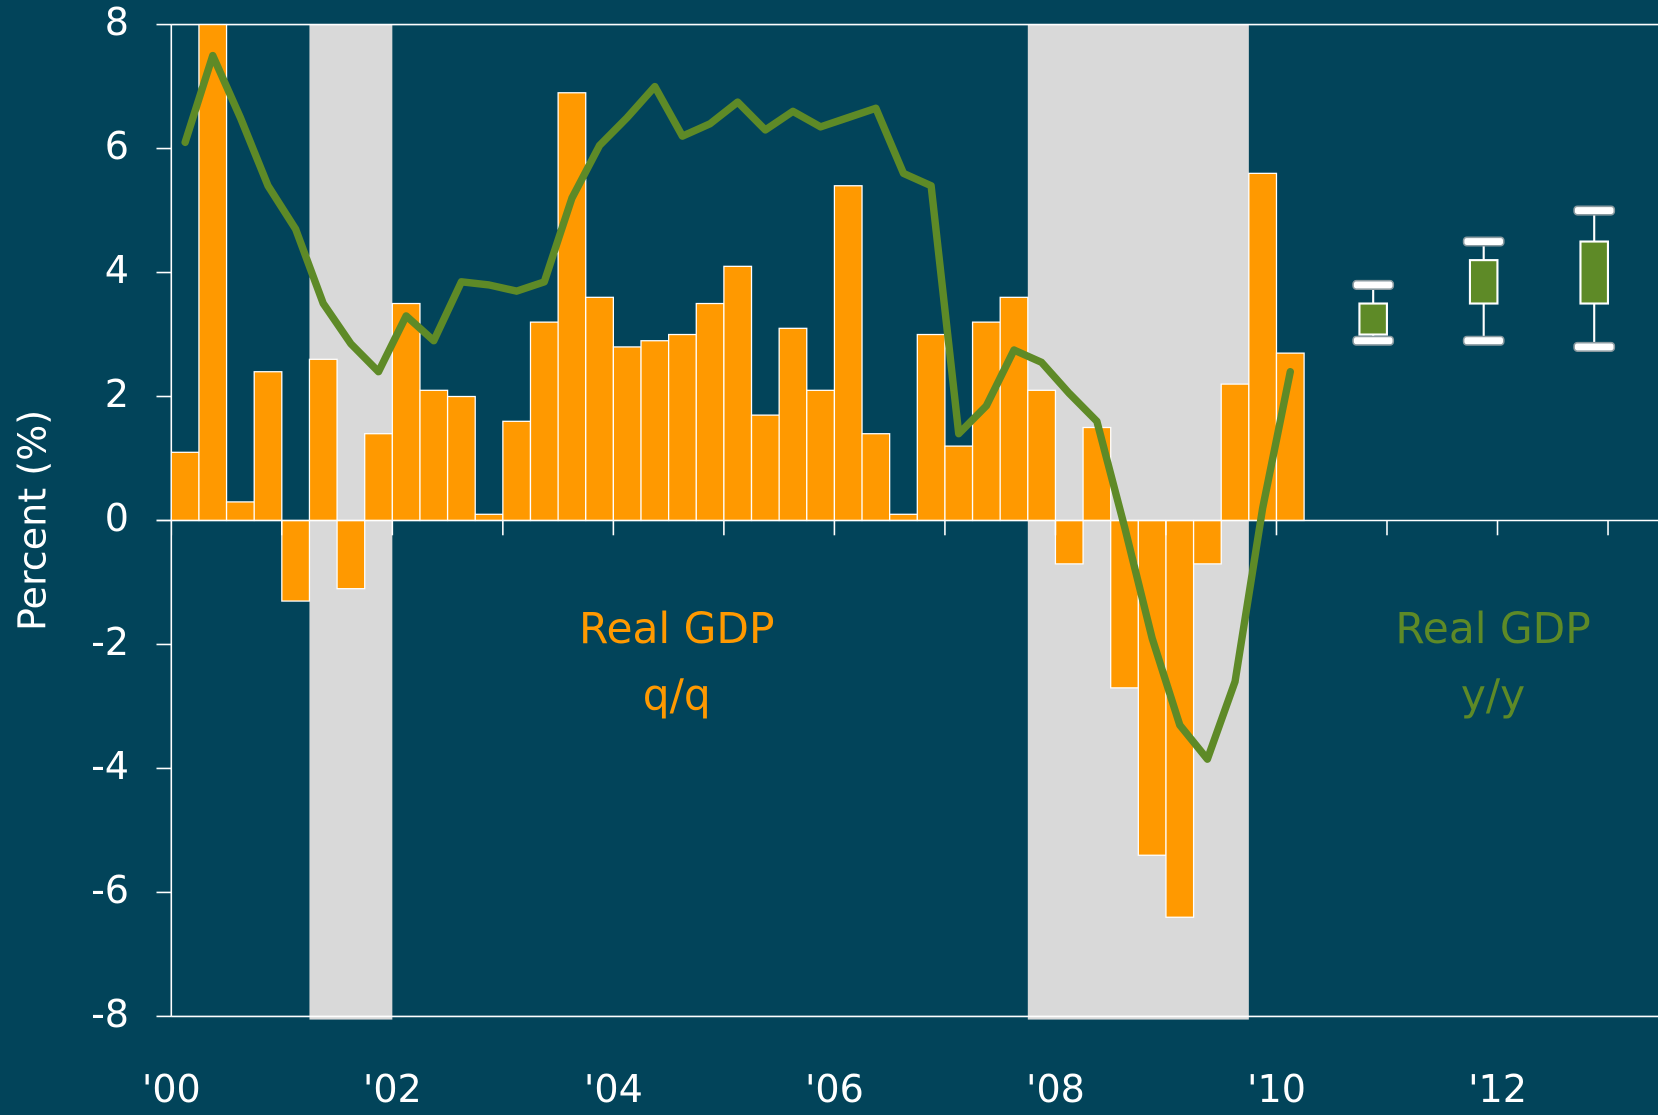 The width and height of the screenshot is (1658, 1115). What do you see at coordinates (1493, 695) in the screenshot?
I see `annotation: y/y` at bounding box center [1493, 695].